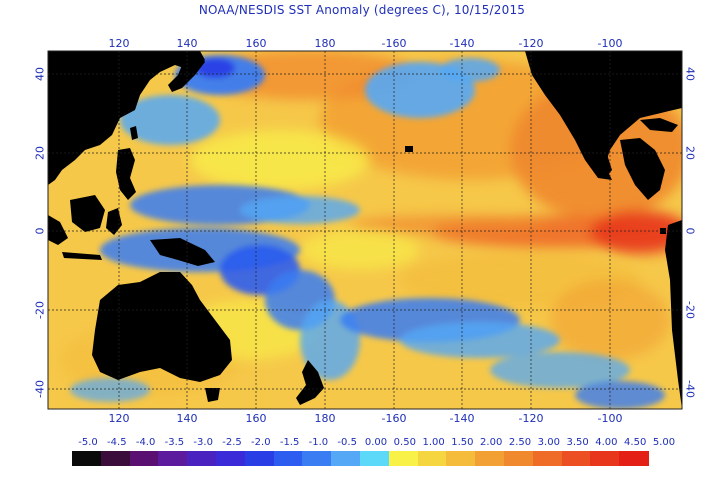  What do you see at coordinates (186, 72) in the screenshot?
I see `japan-land` at bounding box center [186, 72].